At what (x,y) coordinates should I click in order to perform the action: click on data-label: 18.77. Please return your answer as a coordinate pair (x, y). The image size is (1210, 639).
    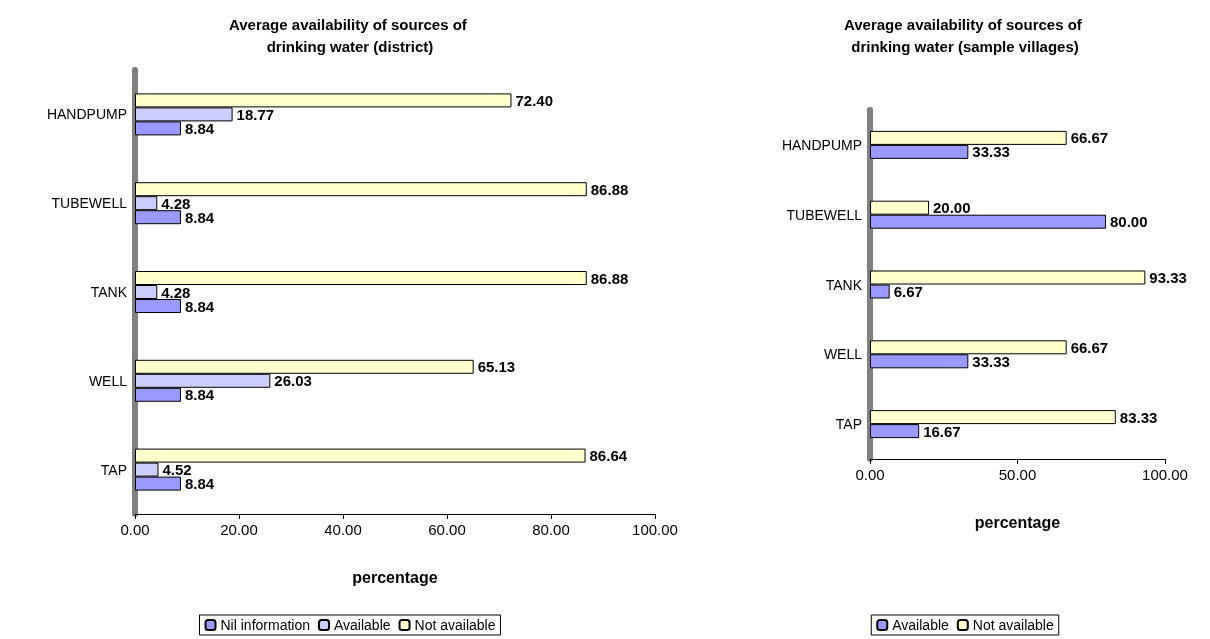
    Looking at the image, I should click on (255, 114).